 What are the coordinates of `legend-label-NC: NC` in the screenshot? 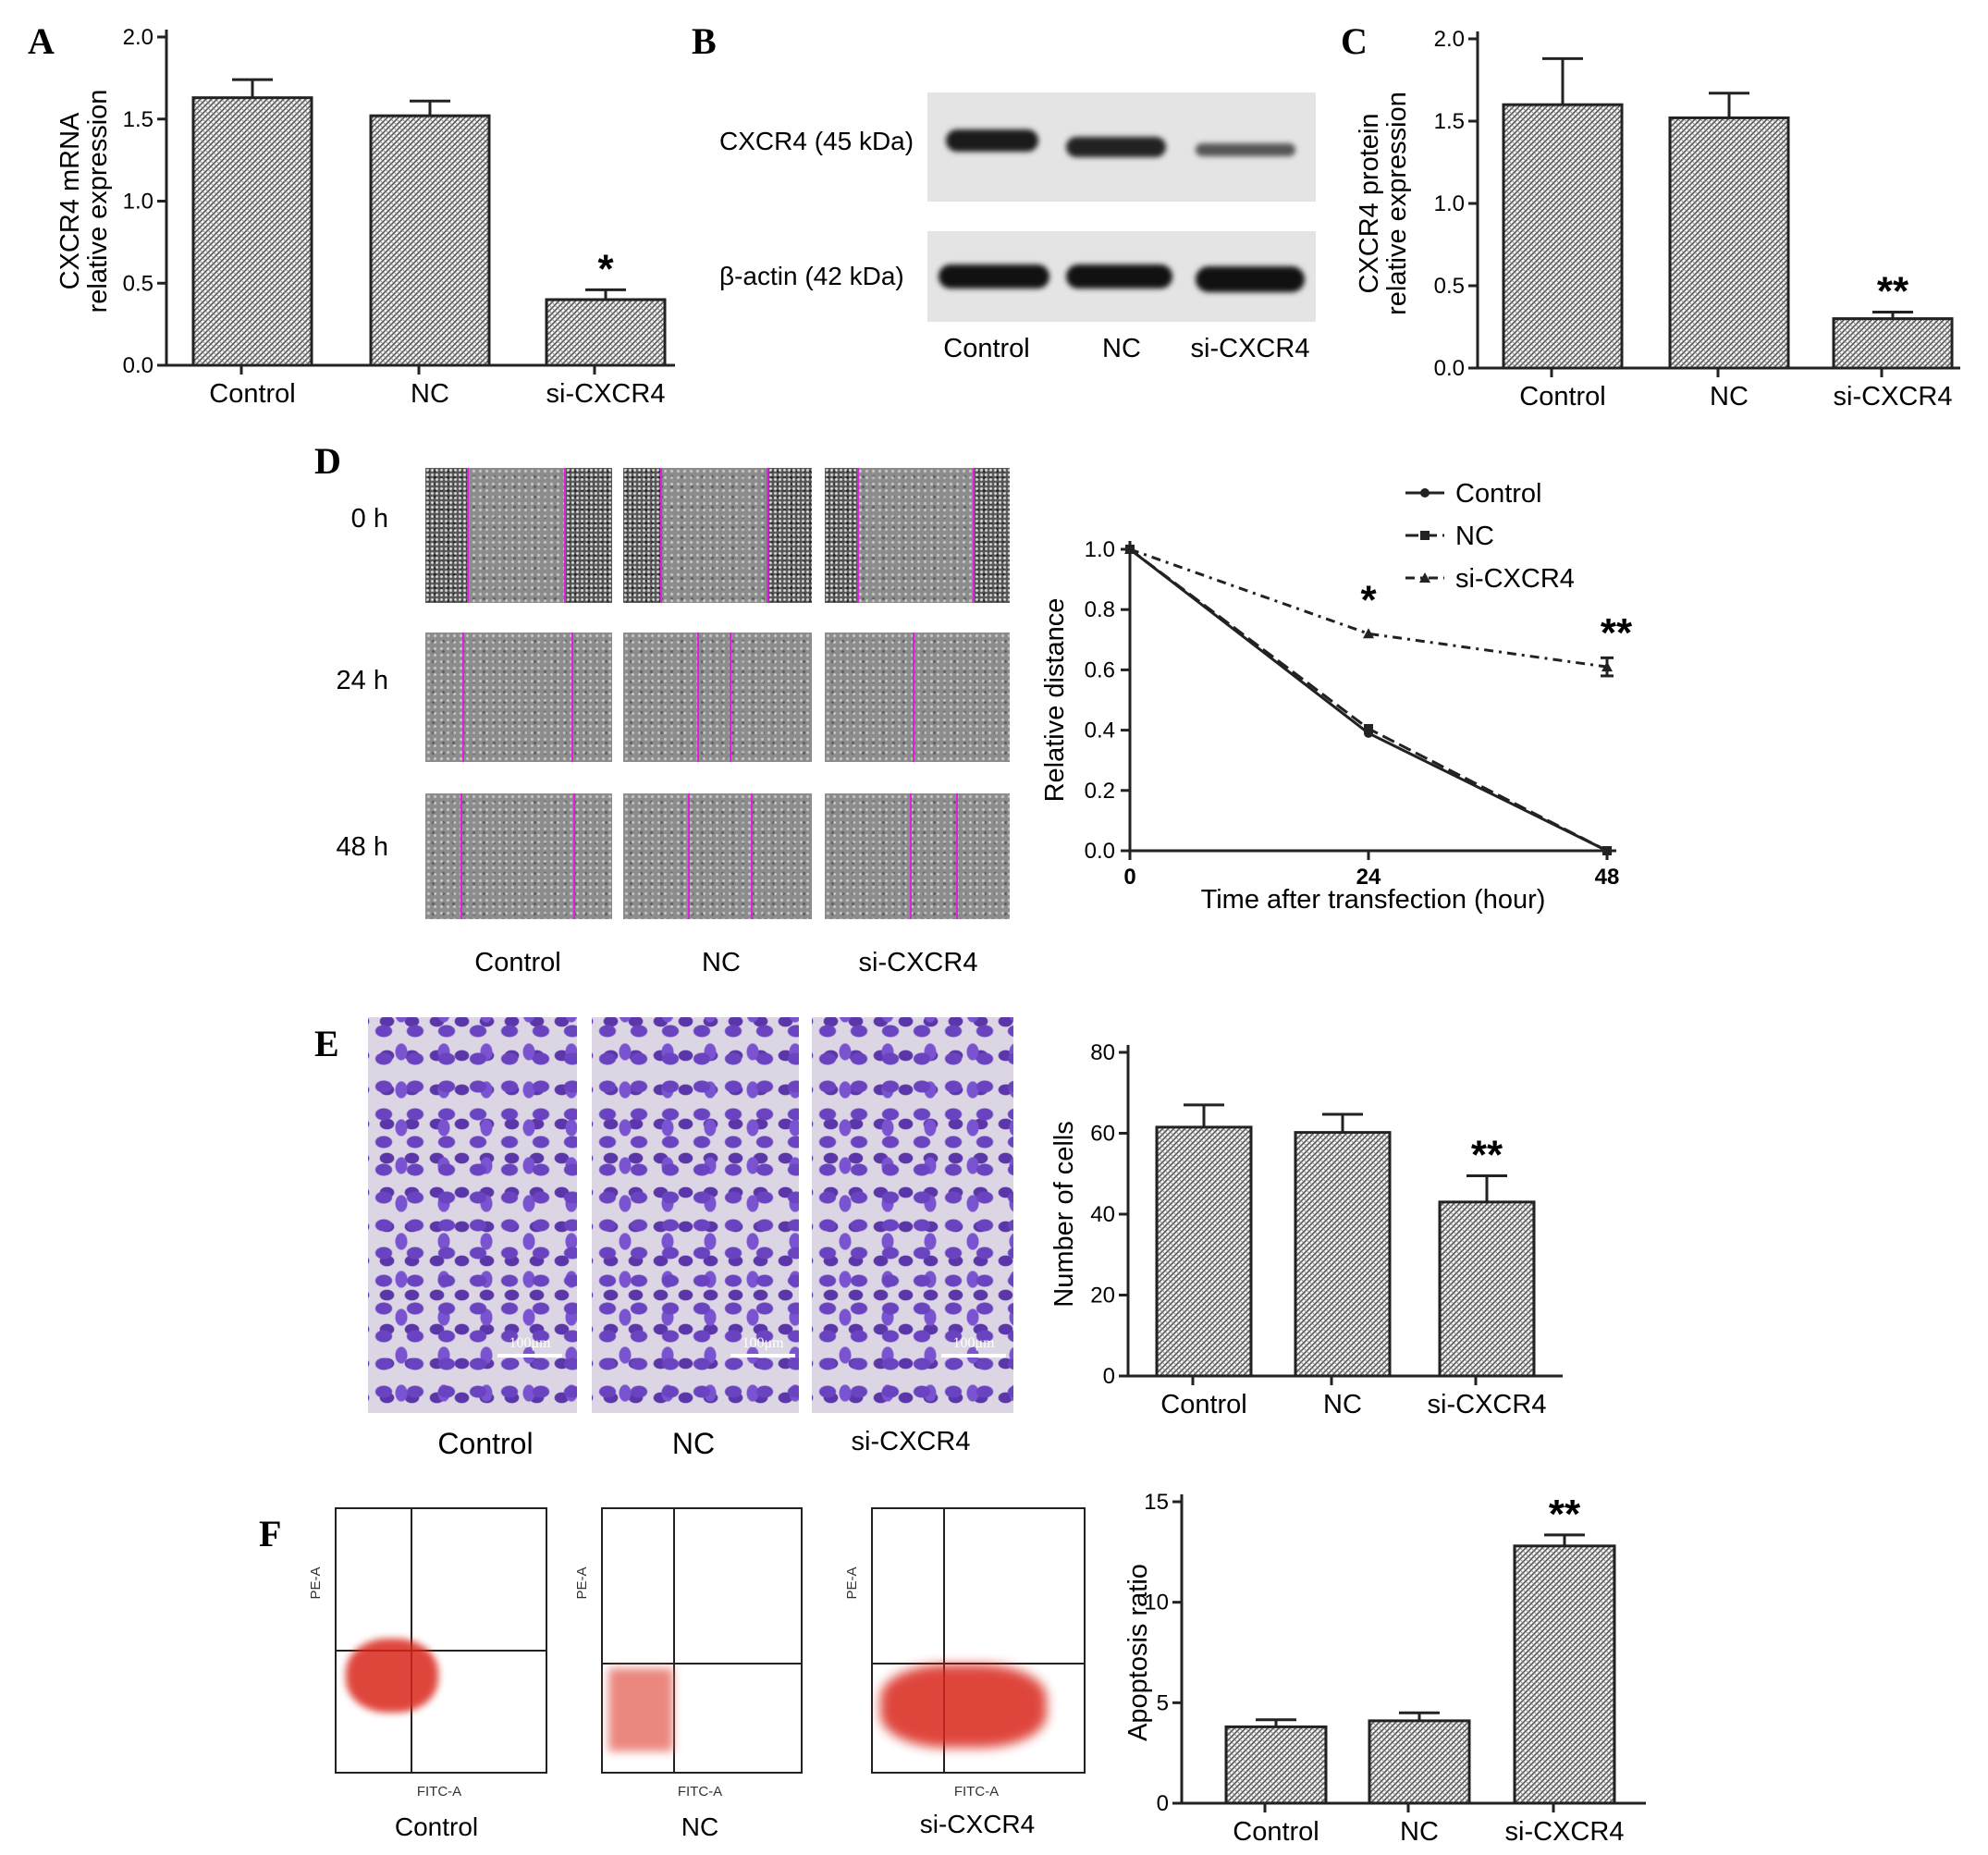 It's located at (1474, 536).